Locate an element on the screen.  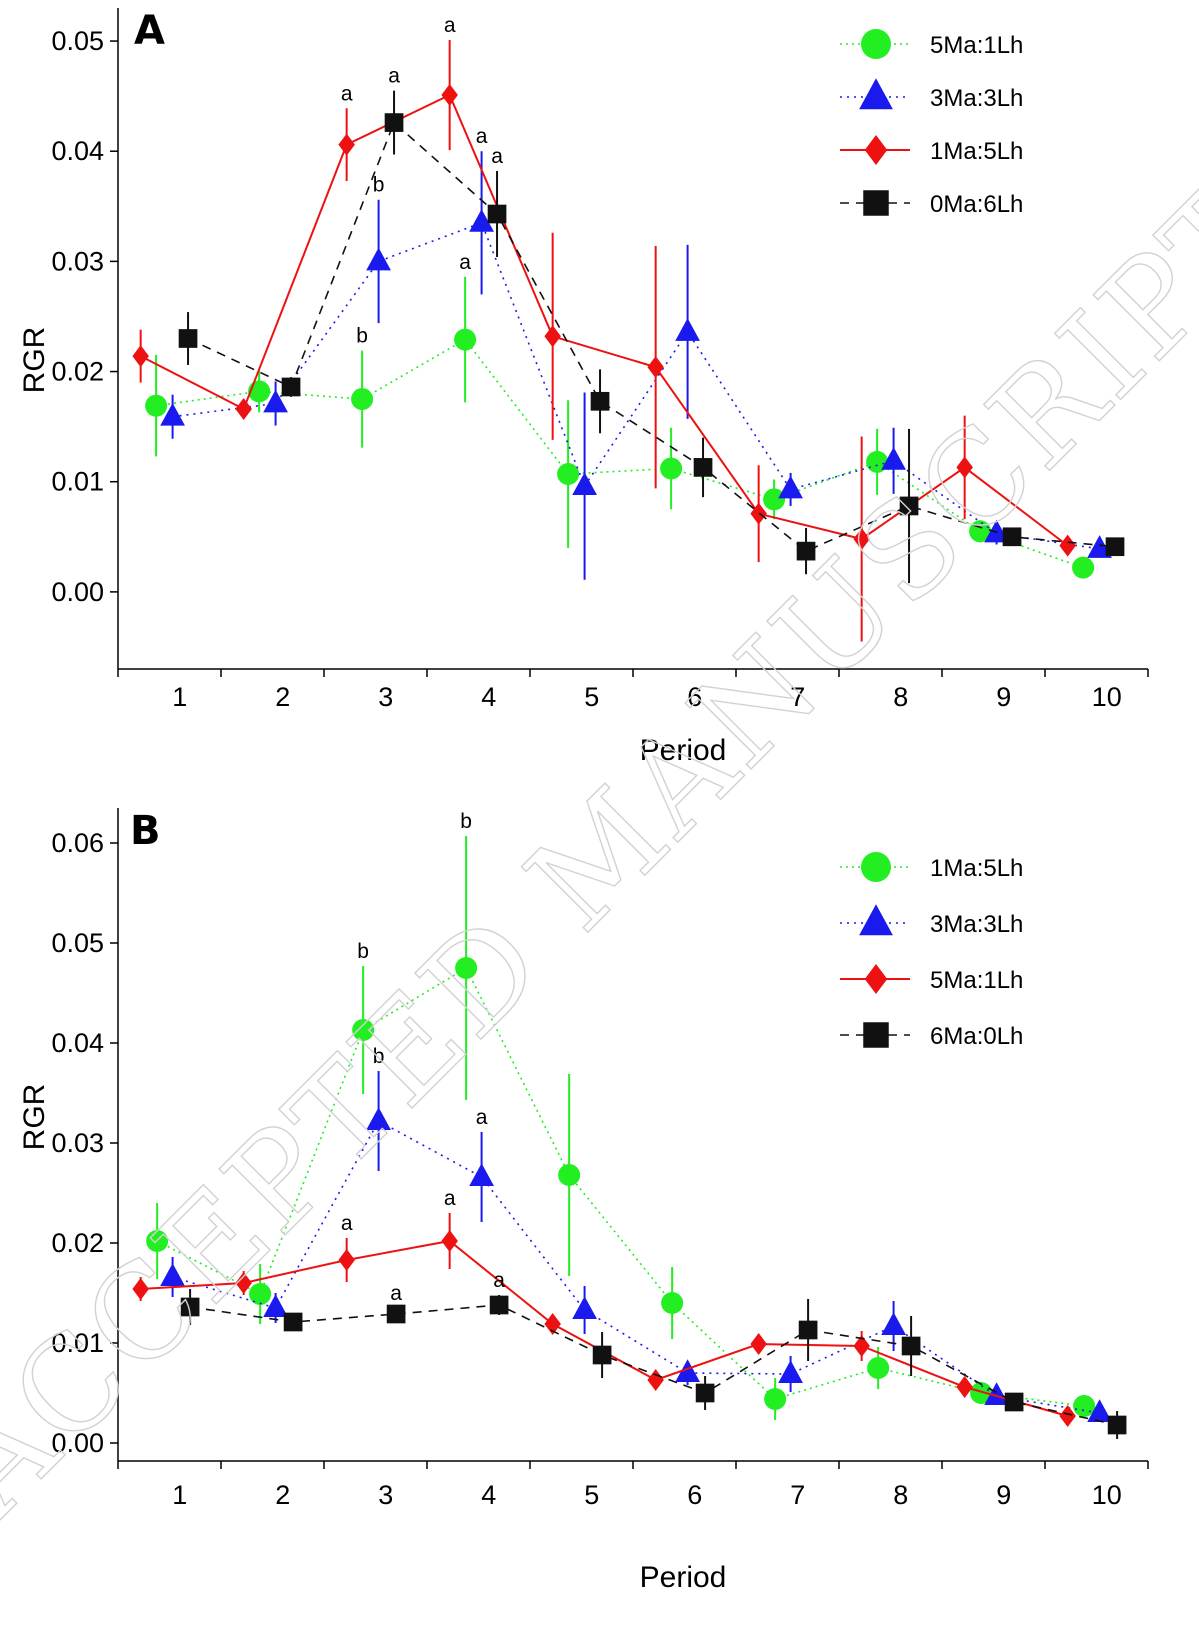
x-tick-label: 7 is located at coordinates (797, 697).